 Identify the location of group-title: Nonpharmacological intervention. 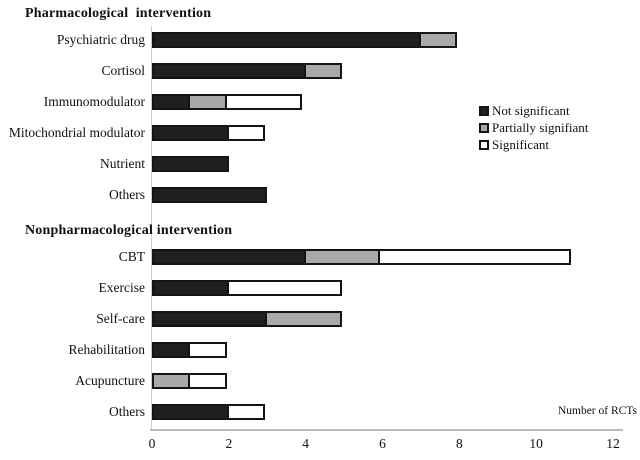
(129, 230).